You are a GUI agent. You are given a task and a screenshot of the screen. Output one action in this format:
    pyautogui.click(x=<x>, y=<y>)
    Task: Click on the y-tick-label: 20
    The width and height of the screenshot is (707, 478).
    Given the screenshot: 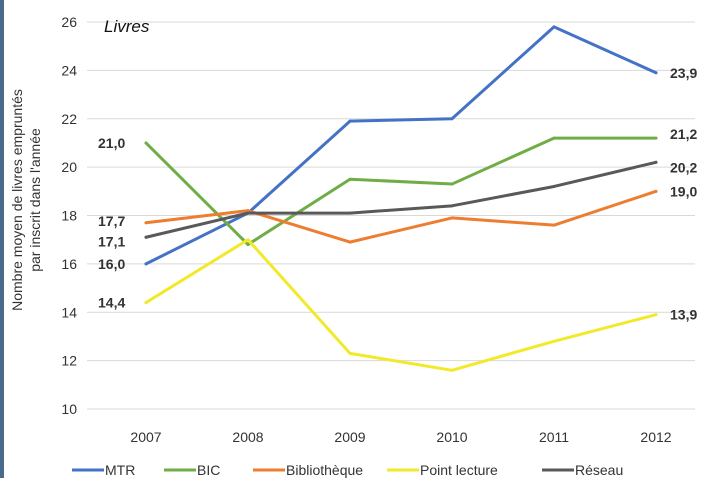 What is the action you would take?
    pyautogui.click(x=69, y=167)
    